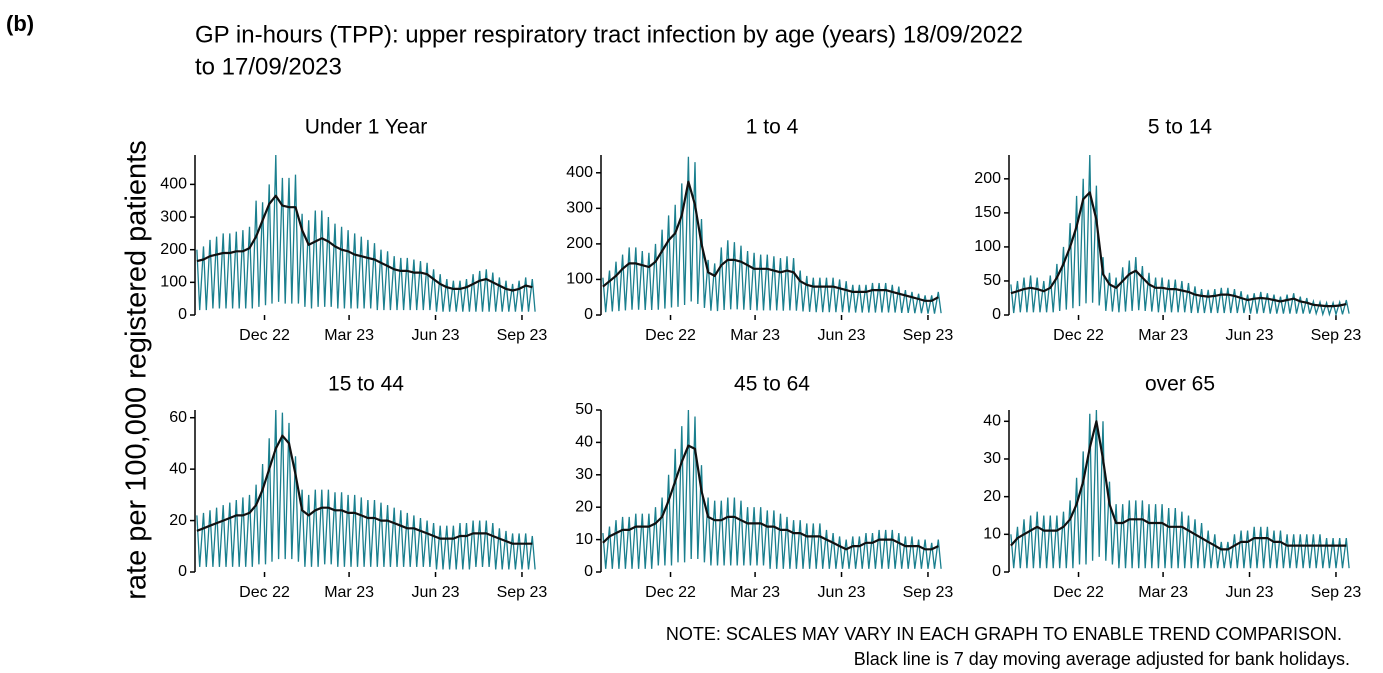 Image resolution: width=1383 pixels, height=673 pixels. Describe the element at coordinates (366, 384) in the screenshot. I see `panel-title: 15 to 44` at that location.